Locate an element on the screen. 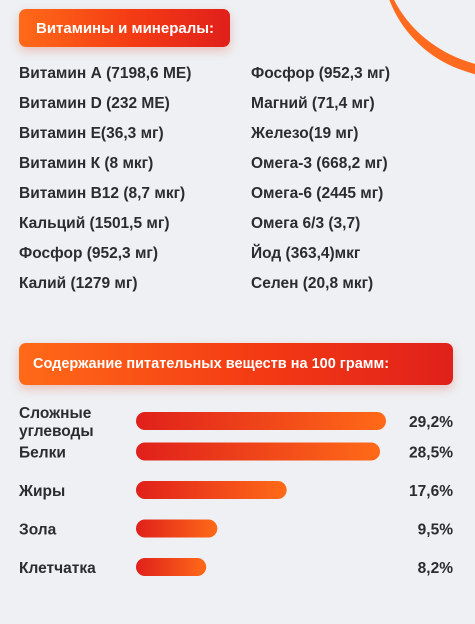 This screenshot has height=624, width=475. mineral-item: Железо(19 мг) is located at coordinates (305, 133).